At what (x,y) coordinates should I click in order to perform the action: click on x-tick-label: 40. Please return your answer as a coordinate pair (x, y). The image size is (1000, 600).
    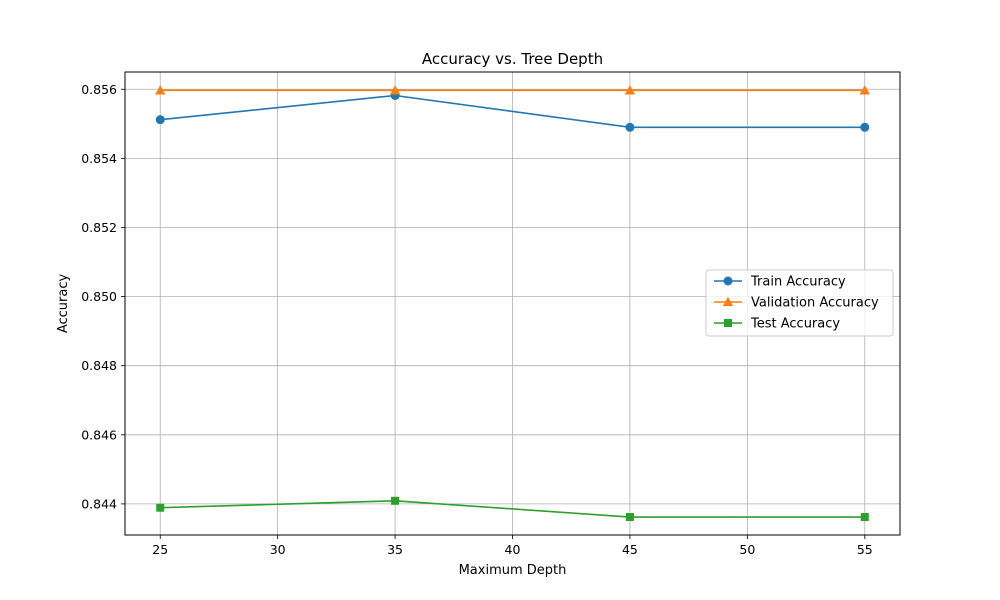
    Looking at the image, I should click on (513, 549).